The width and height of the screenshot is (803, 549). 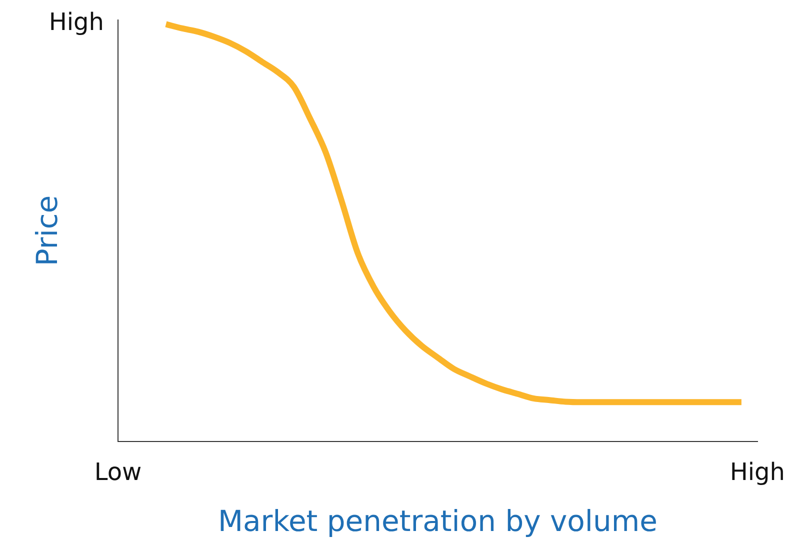 I want to click on x-axis-title: Market penetration by volume, so click(x=438, y=521).